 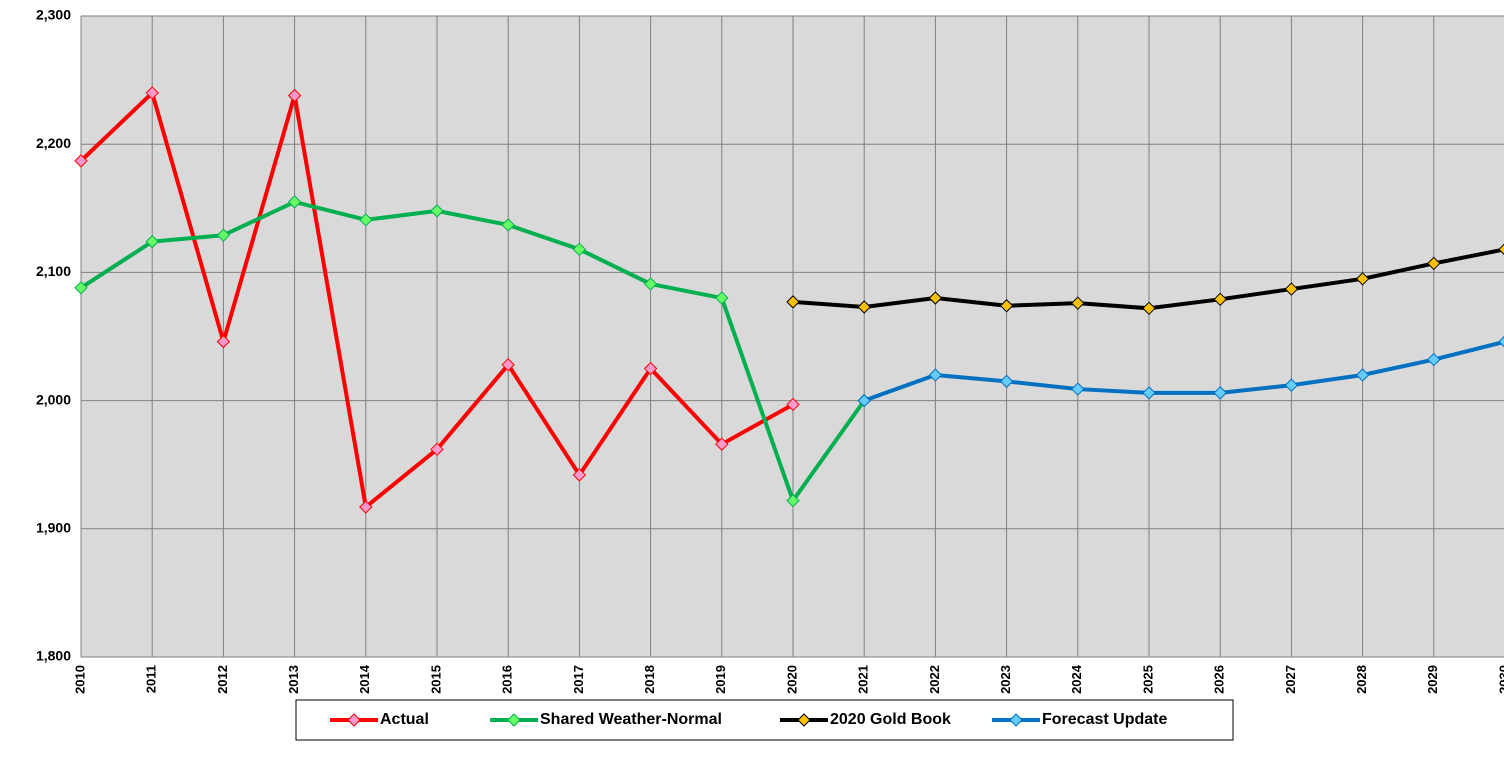 What do you see at coordinates (404, 719) in the screenshot?
I see `legend-label: Actual` at bounding box center [404, 719].